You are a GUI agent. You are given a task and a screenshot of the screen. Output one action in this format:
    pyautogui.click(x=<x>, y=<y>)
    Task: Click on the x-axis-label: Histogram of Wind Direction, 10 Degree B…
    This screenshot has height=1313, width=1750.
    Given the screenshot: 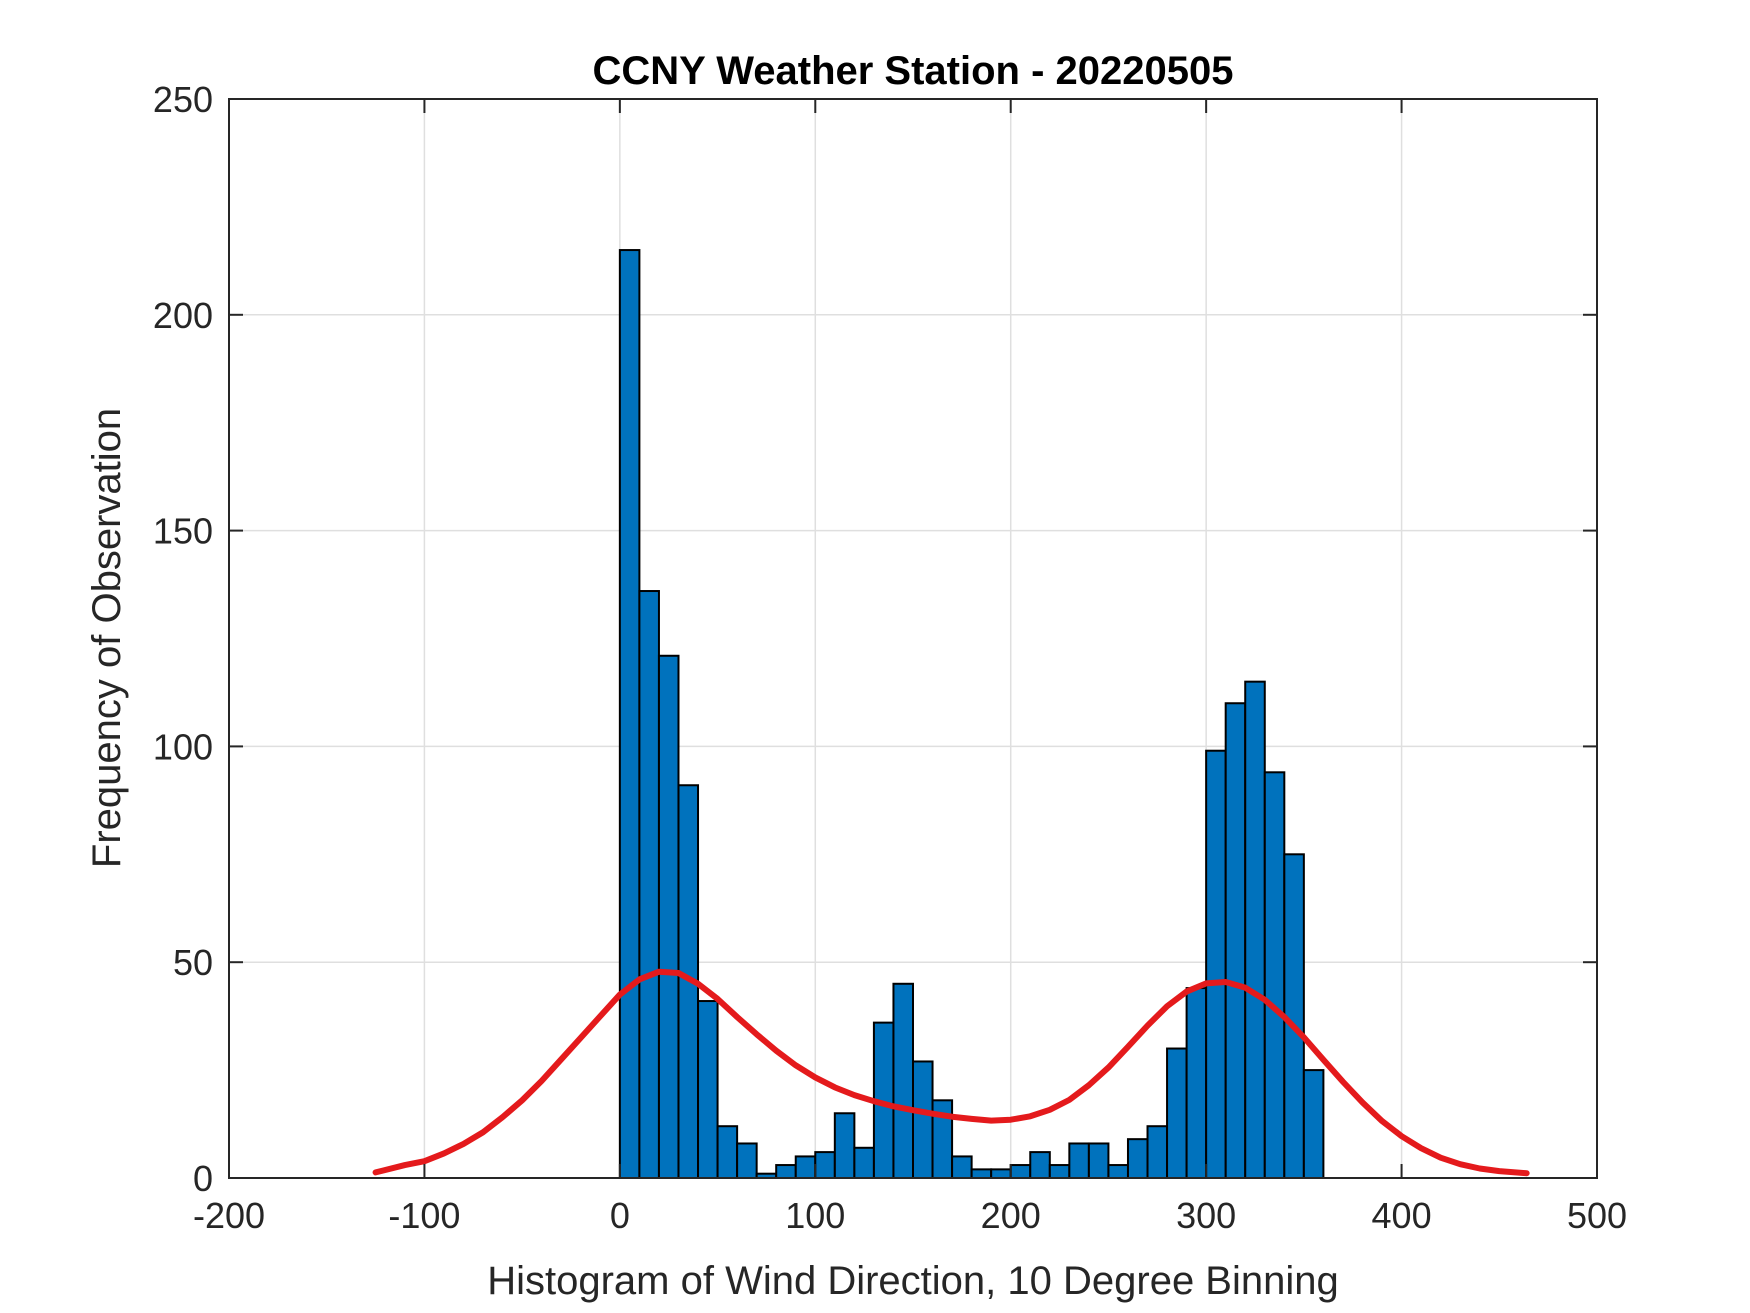 What is the action you would take?
    pyautogui.click(x=913, y=1281)
    